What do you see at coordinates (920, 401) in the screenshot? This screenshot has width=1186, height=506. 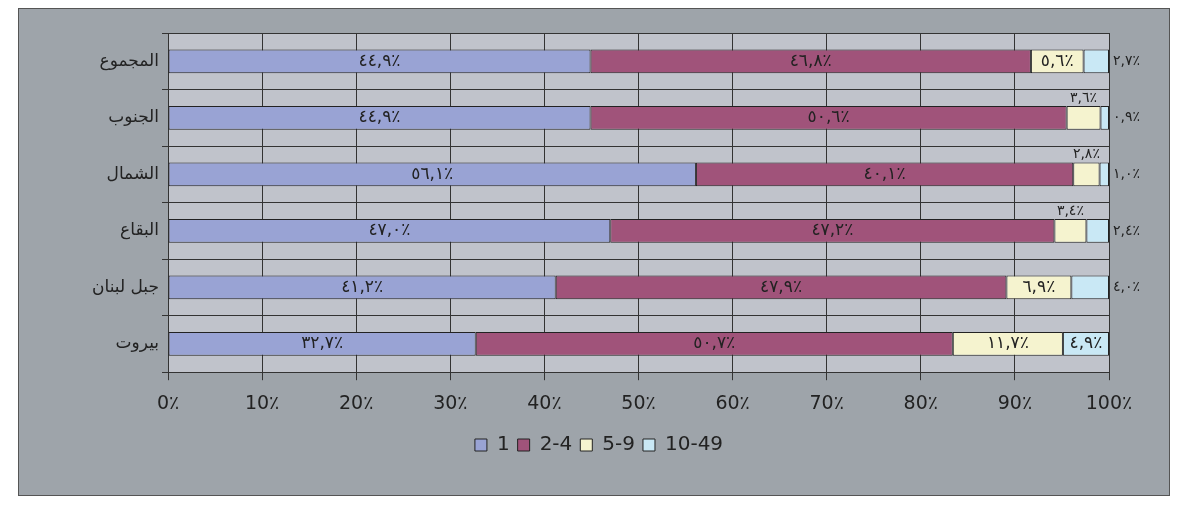 I see `x-tick-label: 80٪` at bounding box center [920, 401].